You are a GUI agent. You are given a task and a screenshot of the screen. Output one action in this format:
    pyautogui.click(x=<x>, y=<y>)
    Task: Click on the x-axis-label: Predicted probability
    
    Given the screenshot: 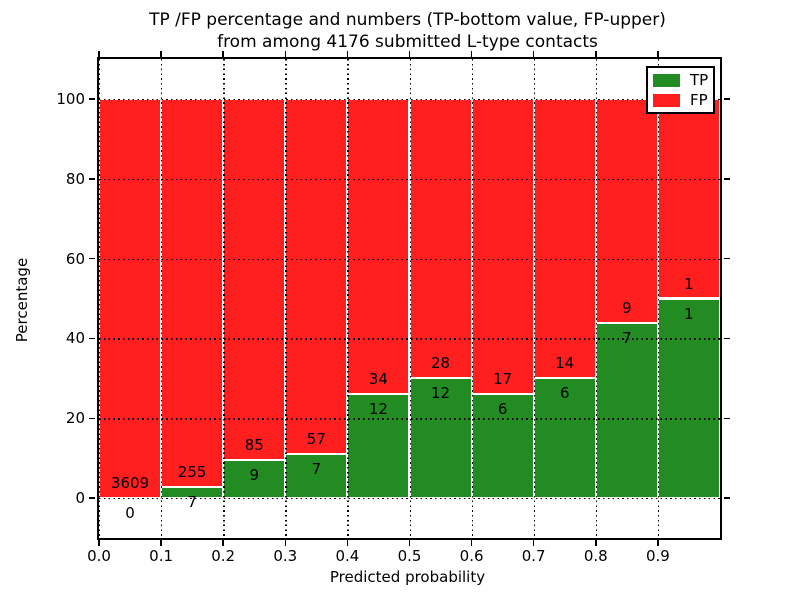 What is the action you would take?
    pyautogui.click(x=407, y=577)
    